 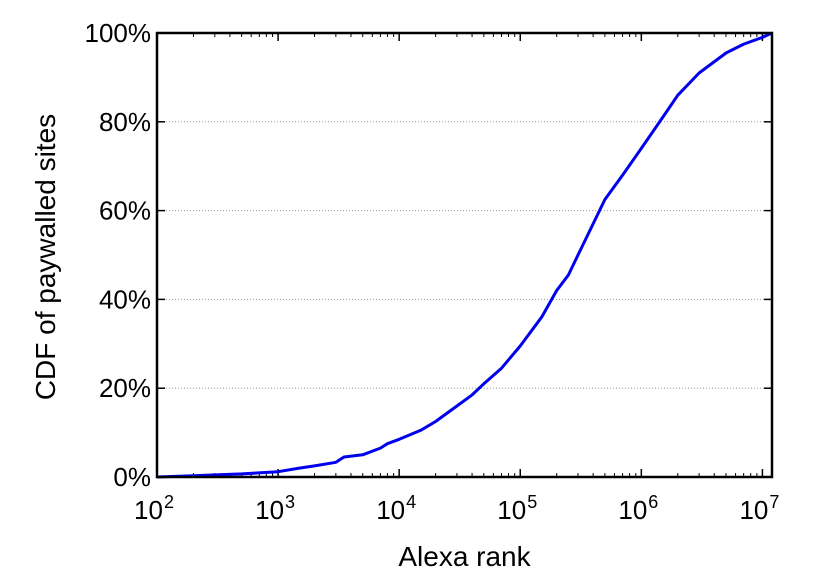 I want to click on x-tick-label: 10², so click(x=154, y=508).